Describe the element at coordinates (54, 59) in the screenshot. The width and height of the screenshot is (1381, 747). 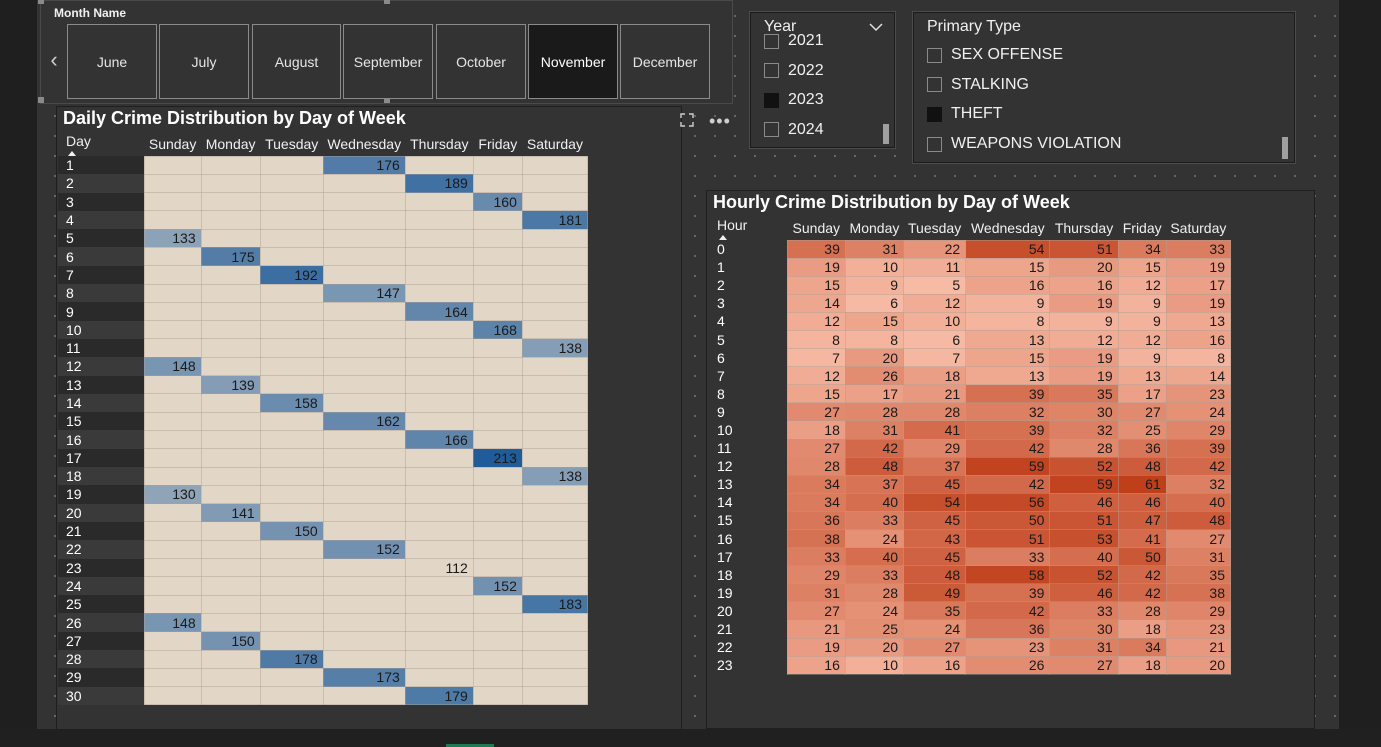
I see `chevron-left-icon: ‹` at that location.